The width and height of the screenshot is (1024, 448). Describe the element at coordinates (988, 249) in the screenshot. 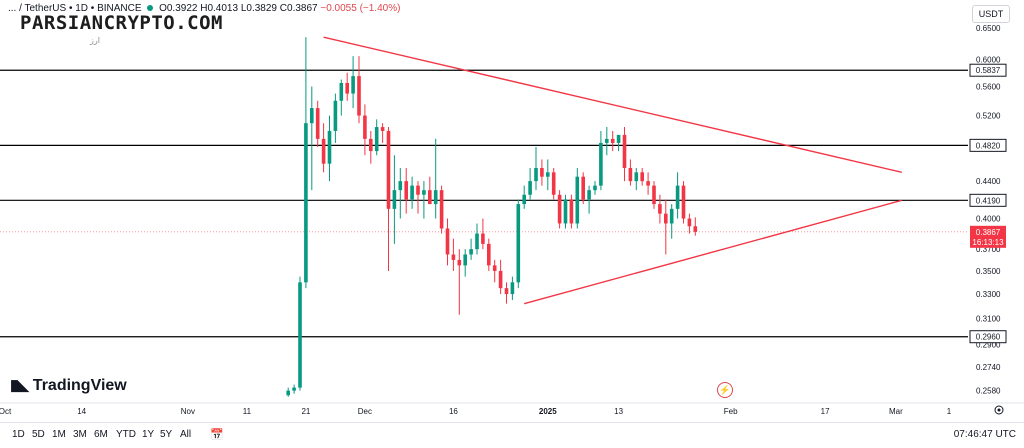

I see `price-tick-label: 0.3700` at that location.